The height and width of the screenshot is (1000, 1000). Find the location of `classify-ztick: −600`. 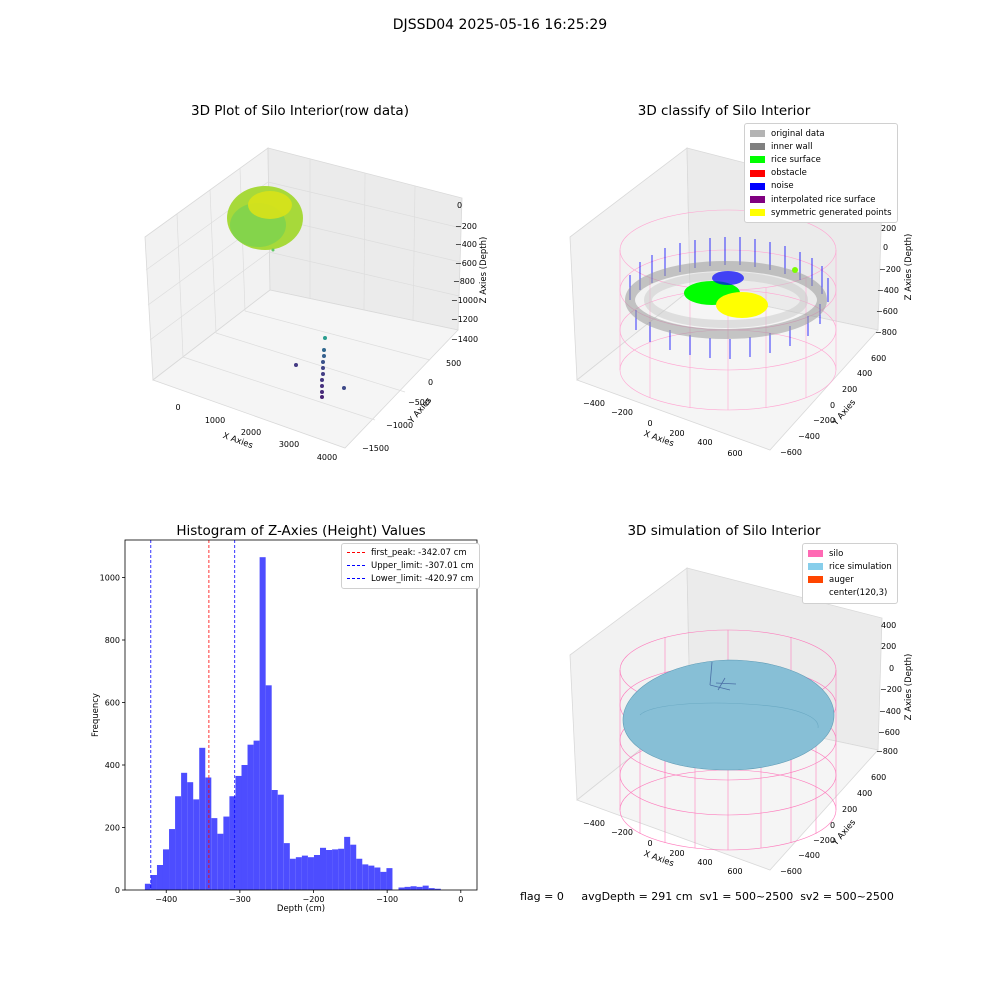

classify-ztick: −600 is located at coordinates (887, 311).